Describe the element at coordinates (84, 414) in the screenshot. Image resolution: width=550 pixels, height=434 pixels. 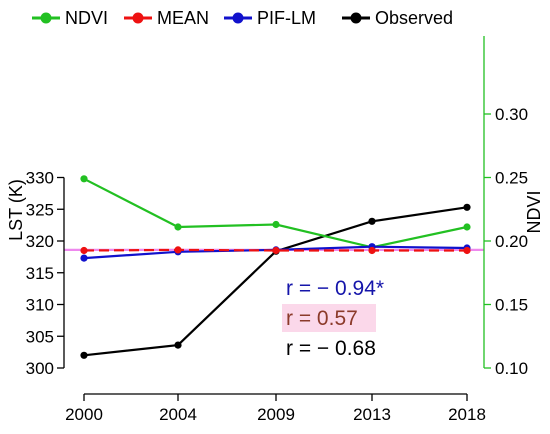
I see `x-tick-label: 2000` at that location.